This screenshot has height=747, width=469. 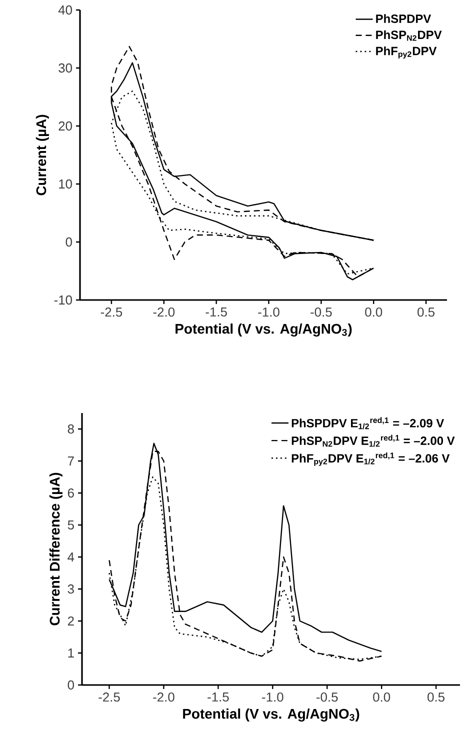 I want to click on legend-label: PhF$_{py2}$DPV E$_{1/2}$$^{red,1}$ = –2.06 V, so click(x=371, y=459).